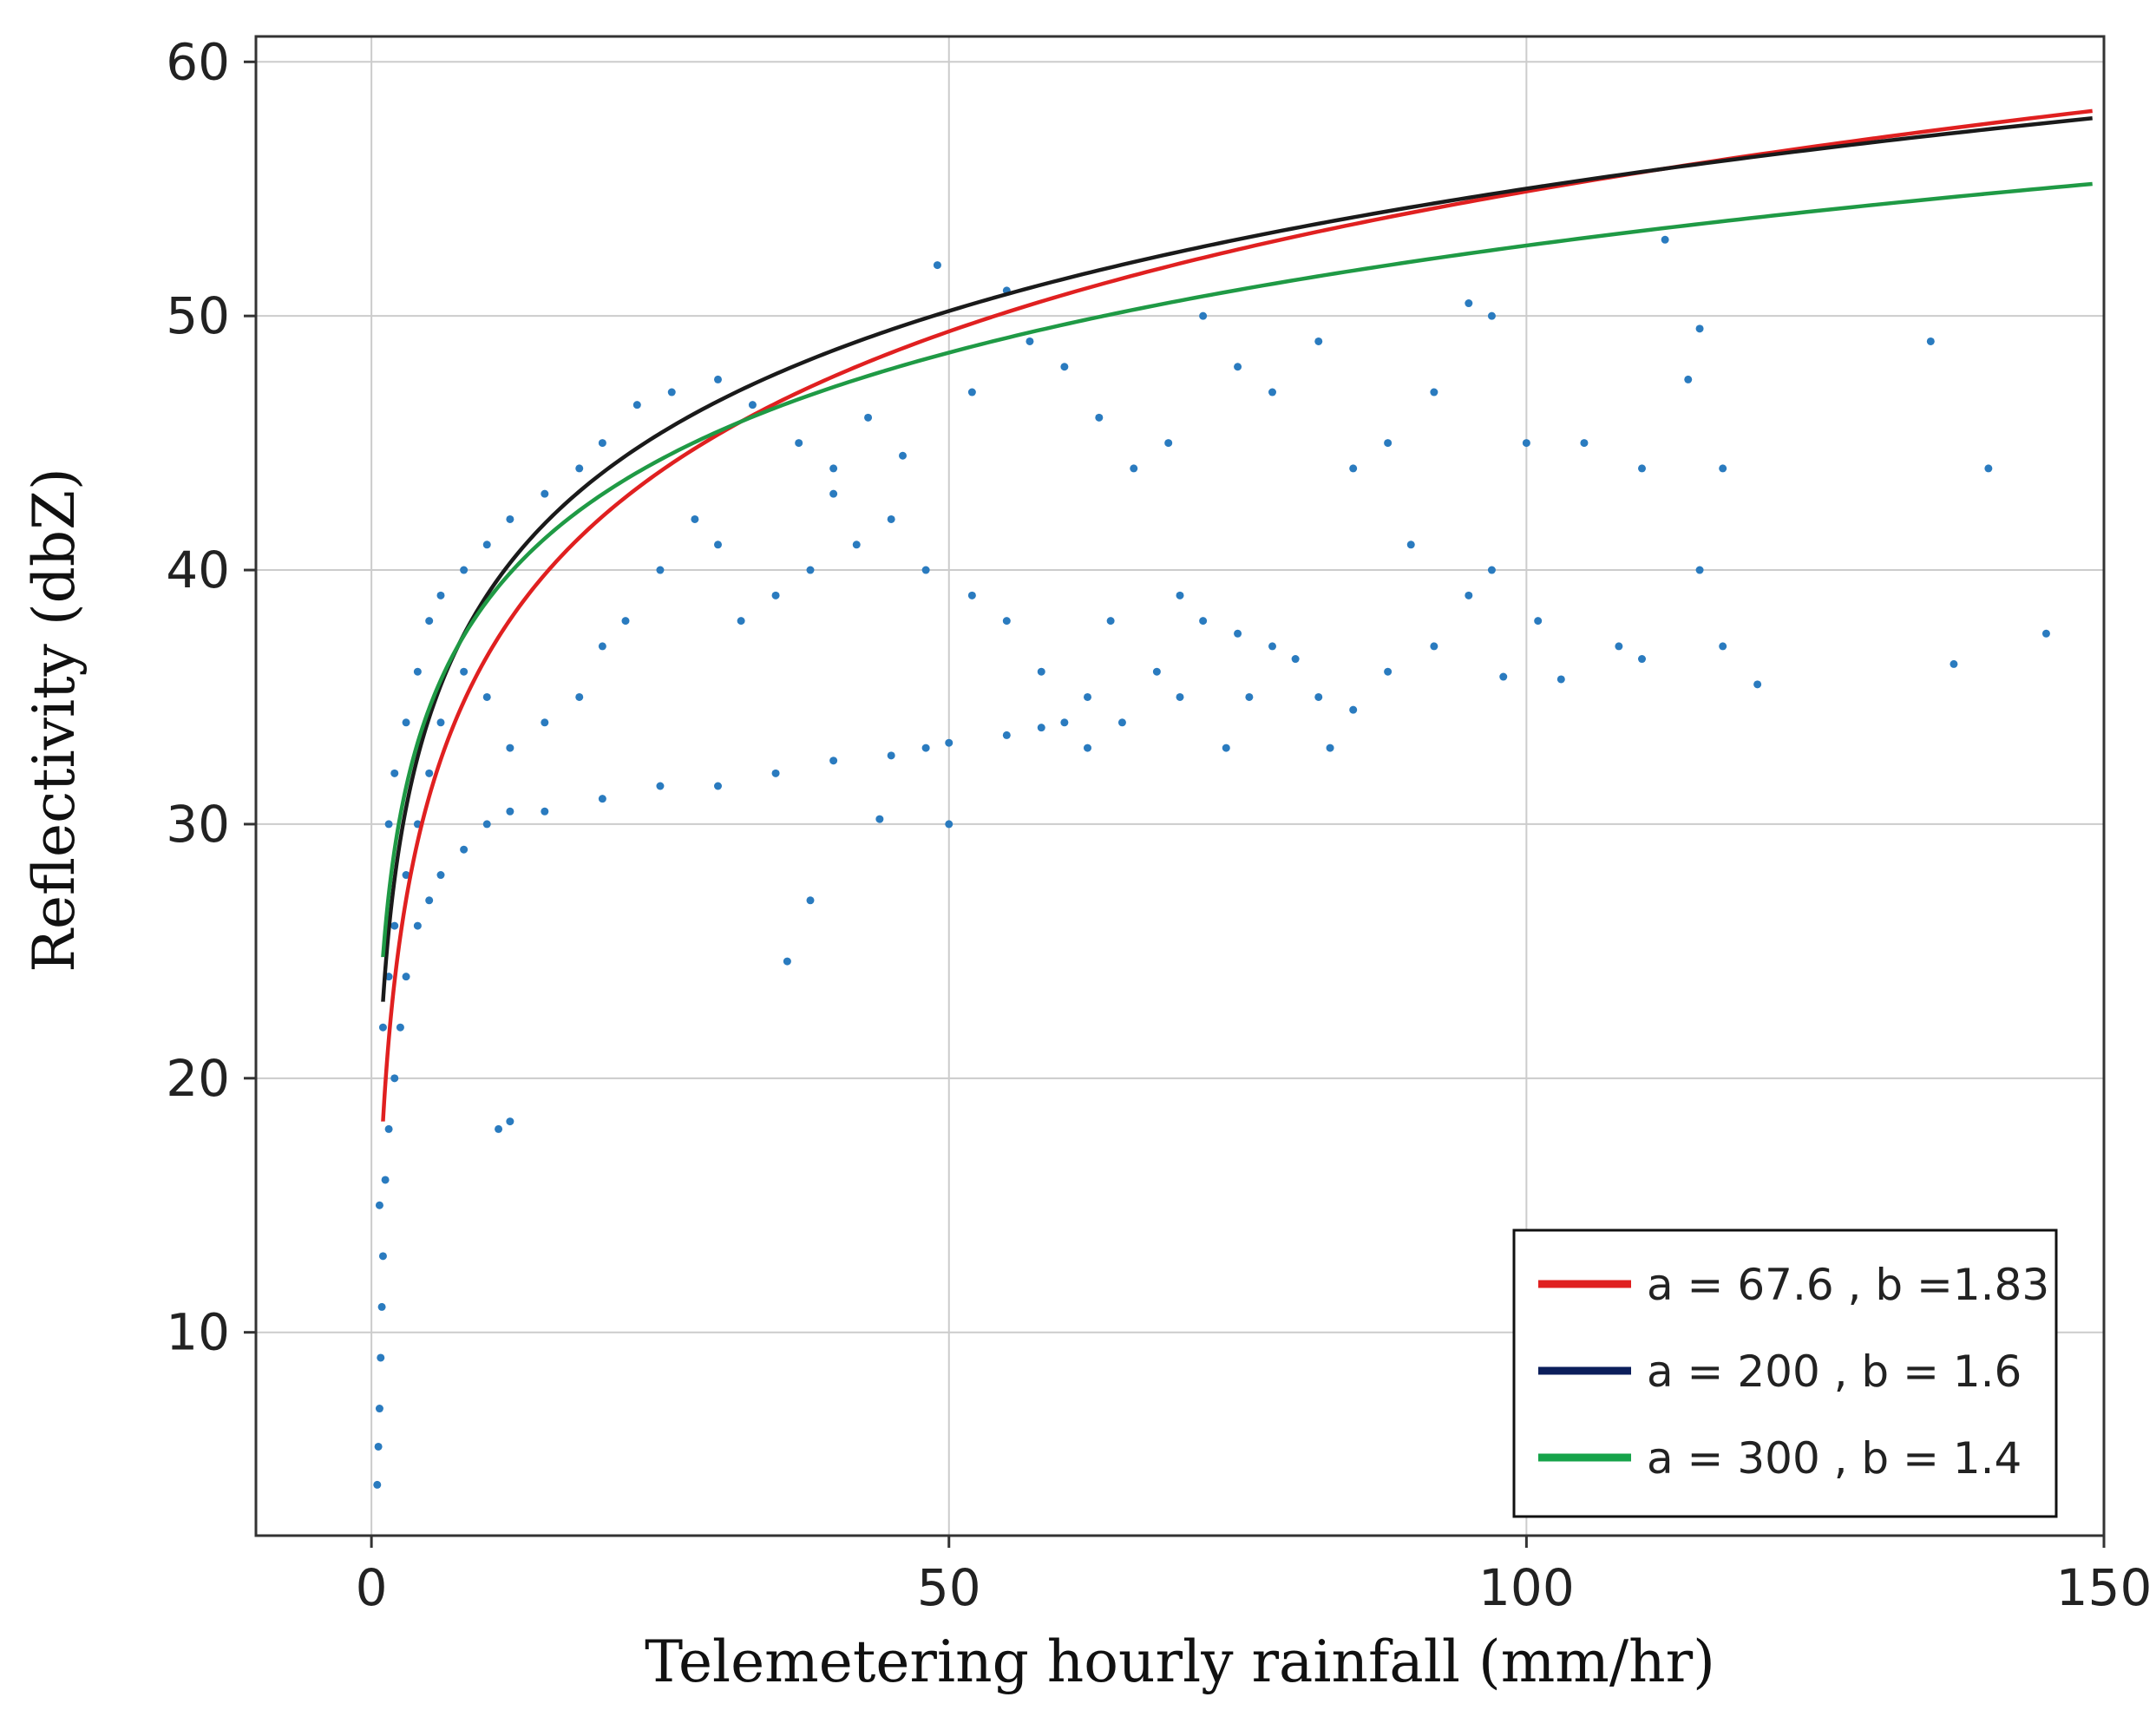  What do you see at coordinates (949, 1587) in the screenshot?
I see `x-tick-label: 50` at bounding box center [949, 1587].